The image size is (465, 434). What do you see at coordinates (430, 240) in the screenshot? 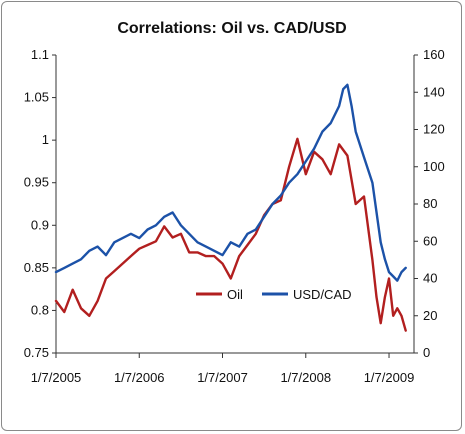
I see `y-right-tick-label: 60` at bounding box center [430, 240].